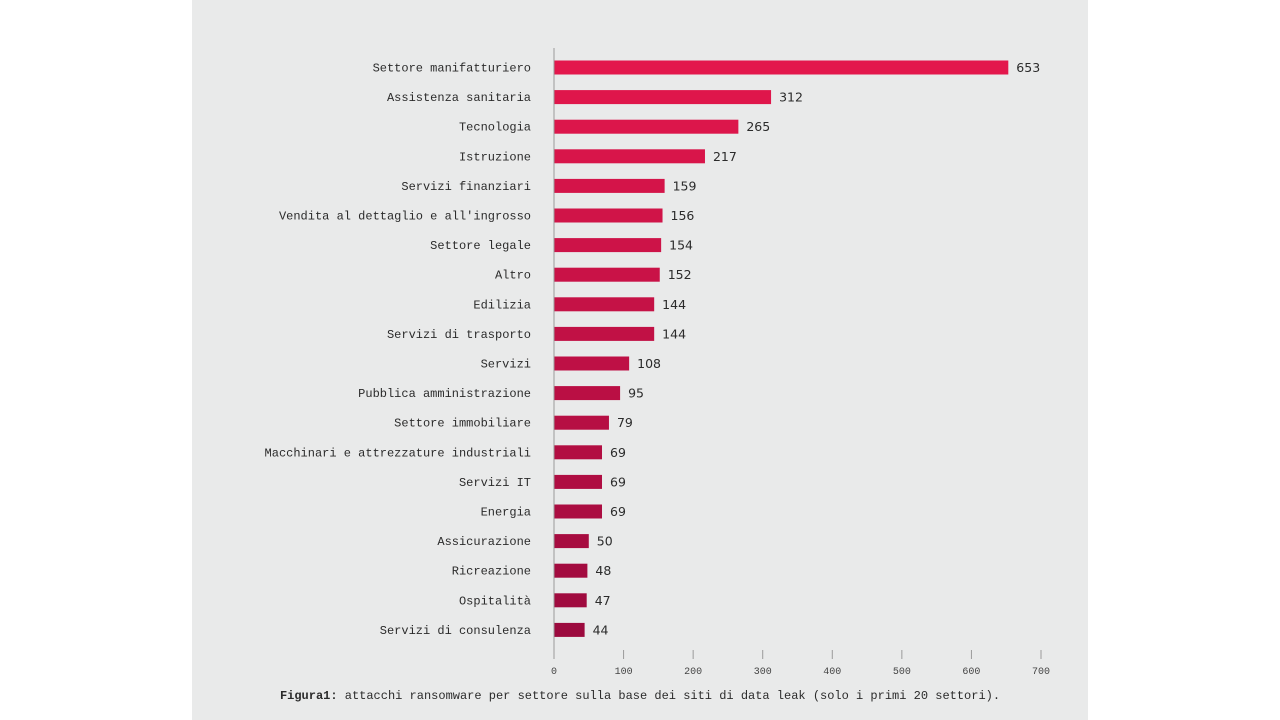  Describe the element at coordinates (455, 631) in the screenshot. I see `category-label: Servizi di consulenza` at that location.